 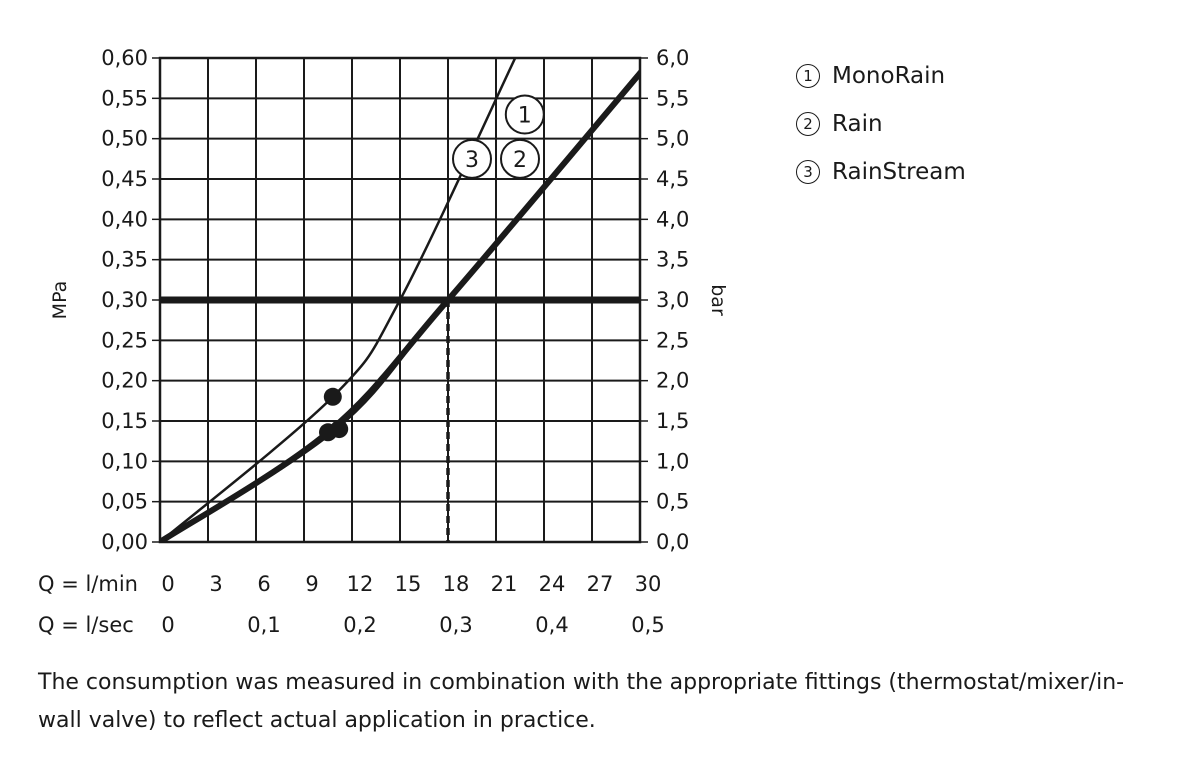 I want to click on x-tick-label-lmin: 21, so click(x=504, y=584).